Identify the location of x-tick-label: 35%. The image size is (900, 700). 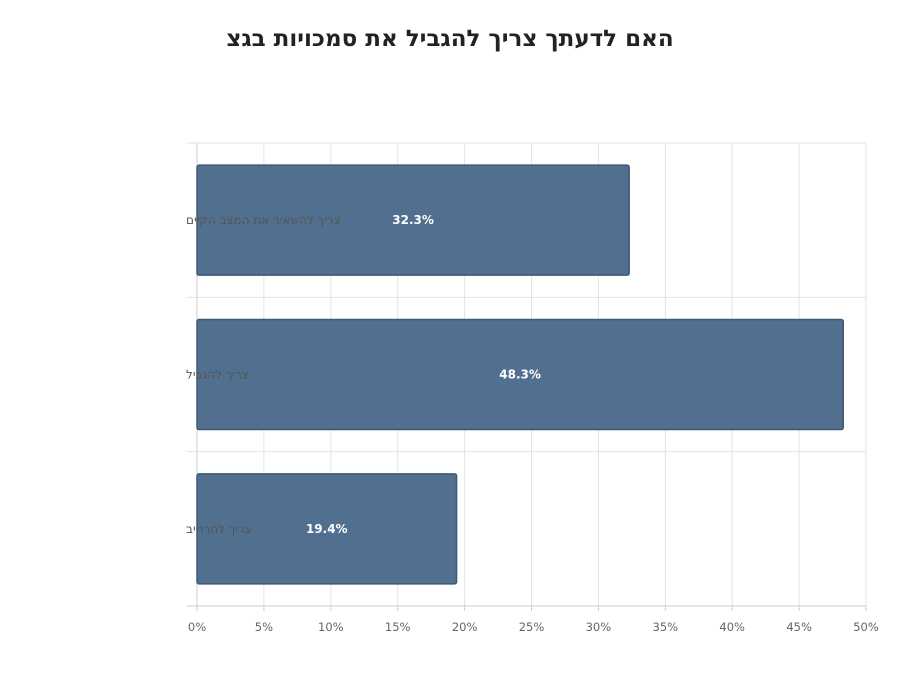
(666, 627).